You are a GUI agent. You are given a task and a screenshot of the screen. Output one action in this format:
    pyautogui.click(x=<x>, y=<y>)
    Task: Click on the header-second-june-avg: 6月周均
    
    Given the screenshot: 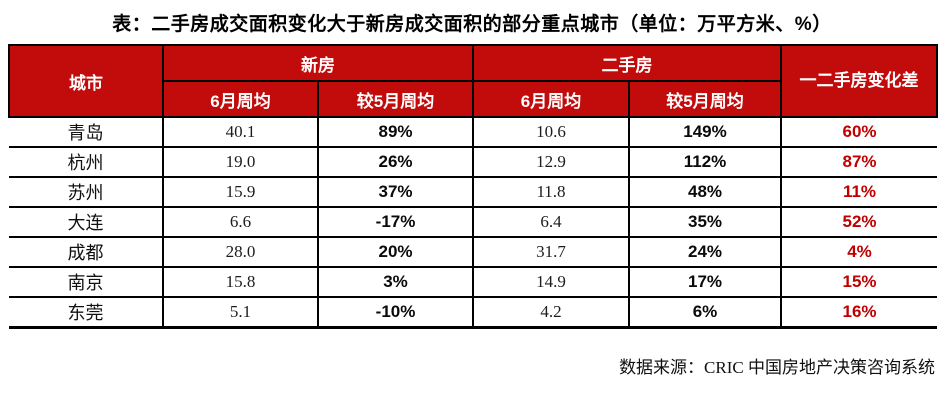 What is the action you would take?
    pyautogui.click(x=551, y=99)
    